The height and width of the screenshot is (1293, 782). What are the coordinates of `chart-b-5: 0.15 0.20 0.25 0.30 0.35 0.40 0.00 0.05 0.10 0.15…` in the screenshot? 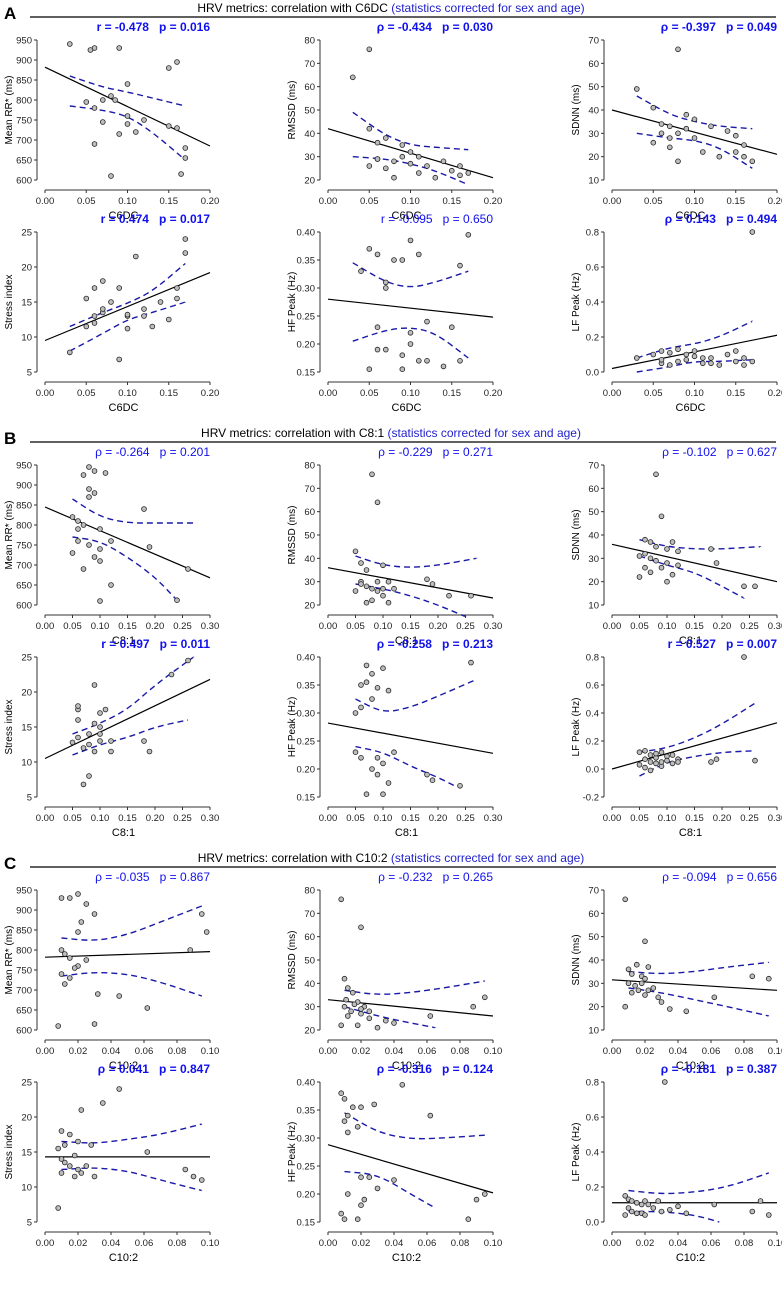 It's located at (394, 738).